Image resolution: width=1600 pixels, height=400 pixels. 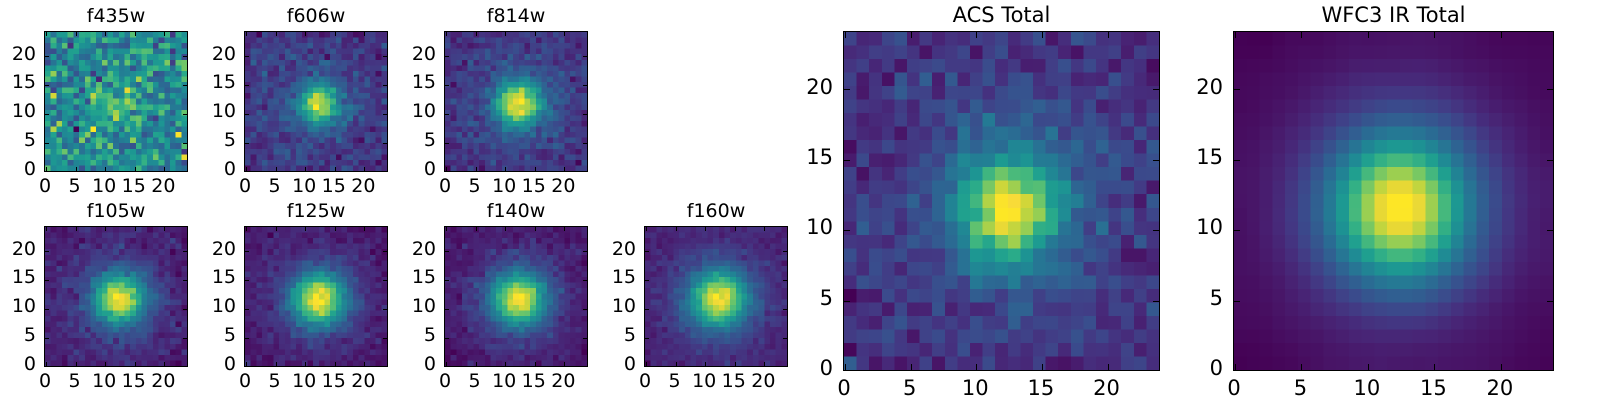 I want to click on panel-title: f140w, so click(x=516, y=211).